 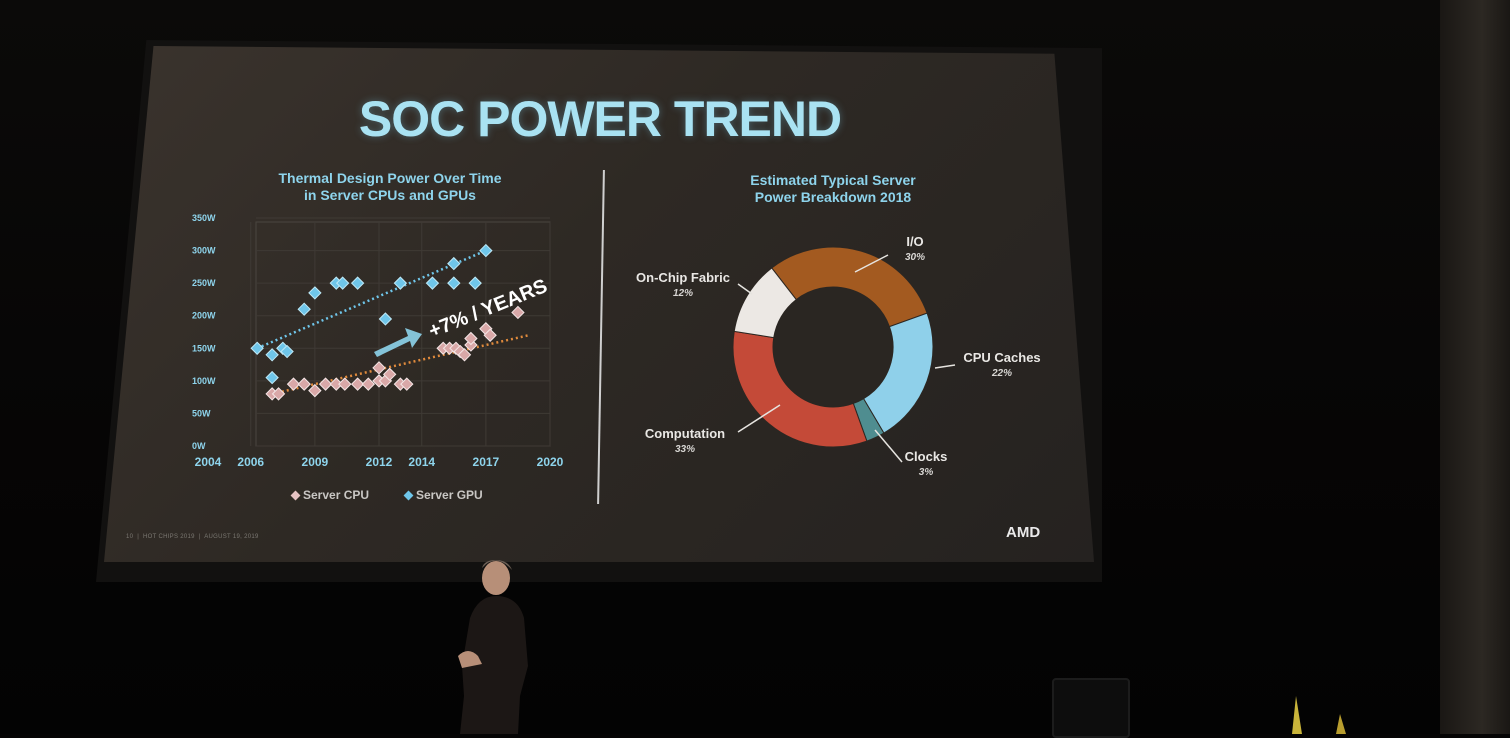 What do you see at coordinates (208, 462) in the screenshot?
I see `x-tick-label: 2004` at bounding box center [208, 462].